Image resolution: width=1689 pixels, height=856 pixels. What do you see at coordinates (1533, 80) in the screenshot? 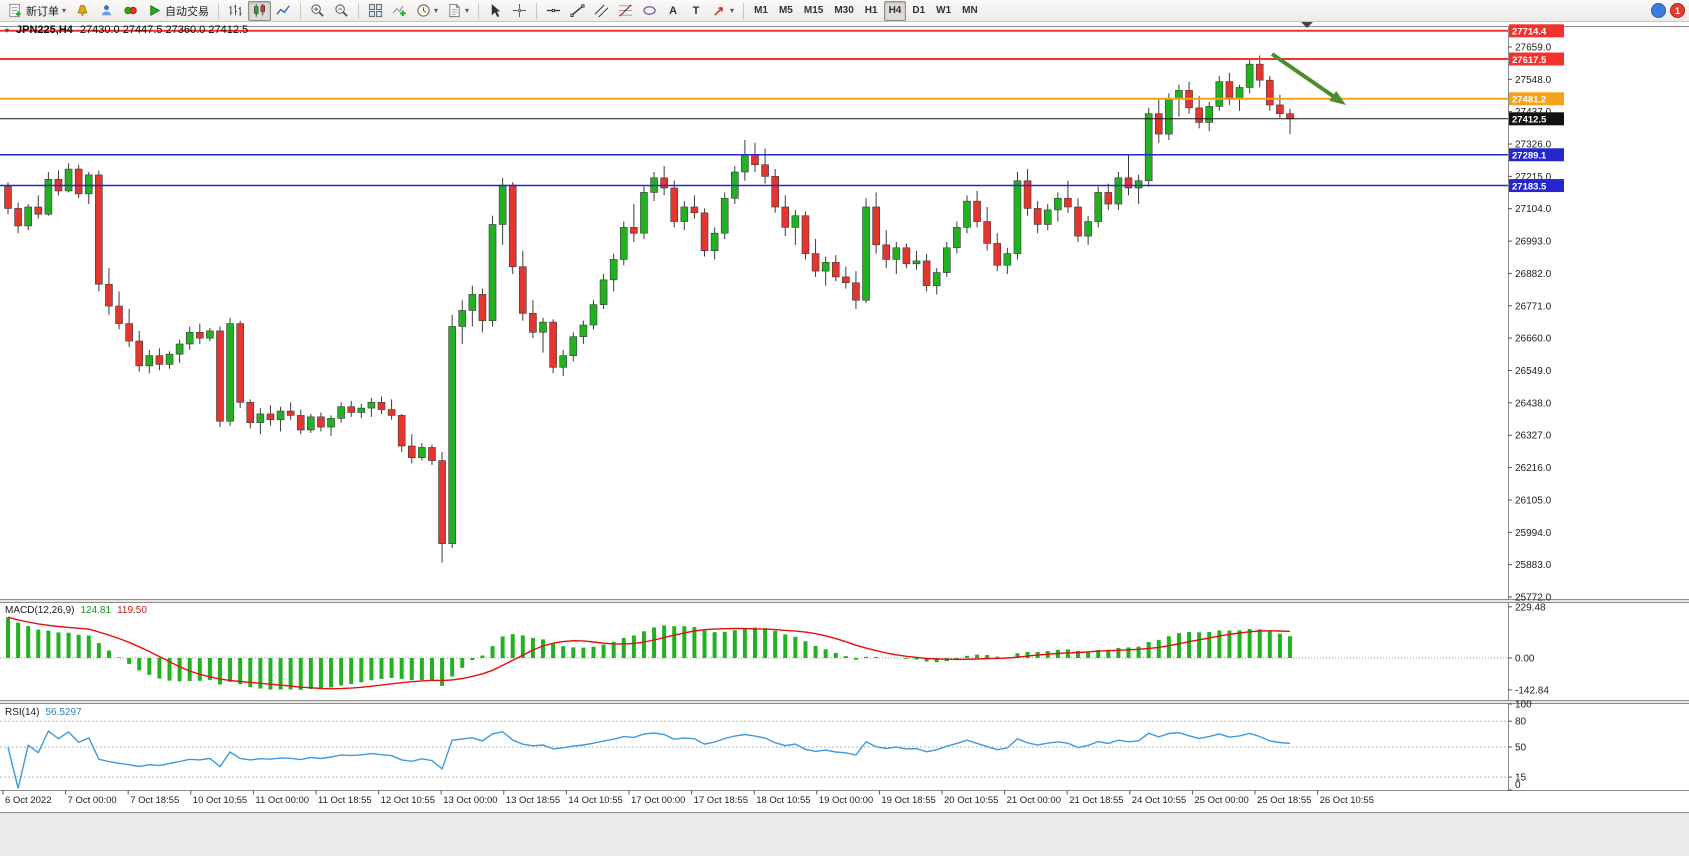
I see `svg-text: 27548.0` at bounding box center [1533, 80].